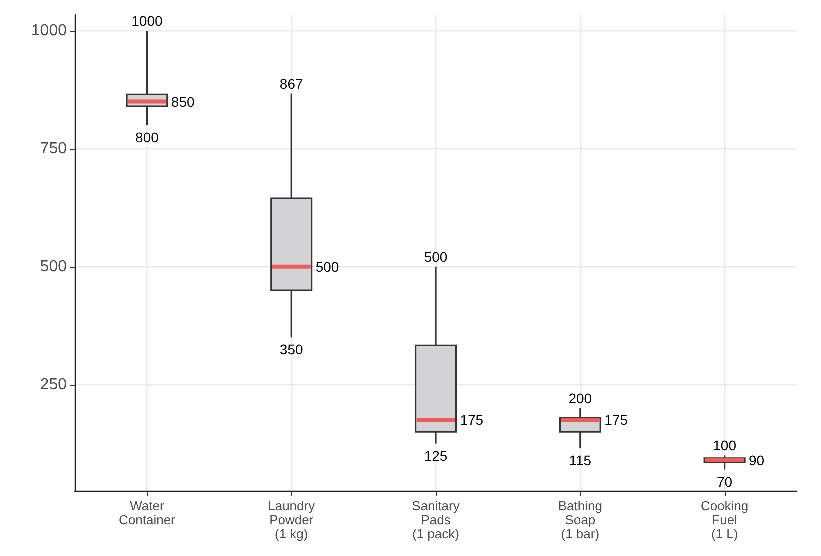  What do you see at coordinates (580, 520) in the screenshot?
I see `x-tick-label: Bathing Soap (1 bar)` at bounding box center [580, 520].